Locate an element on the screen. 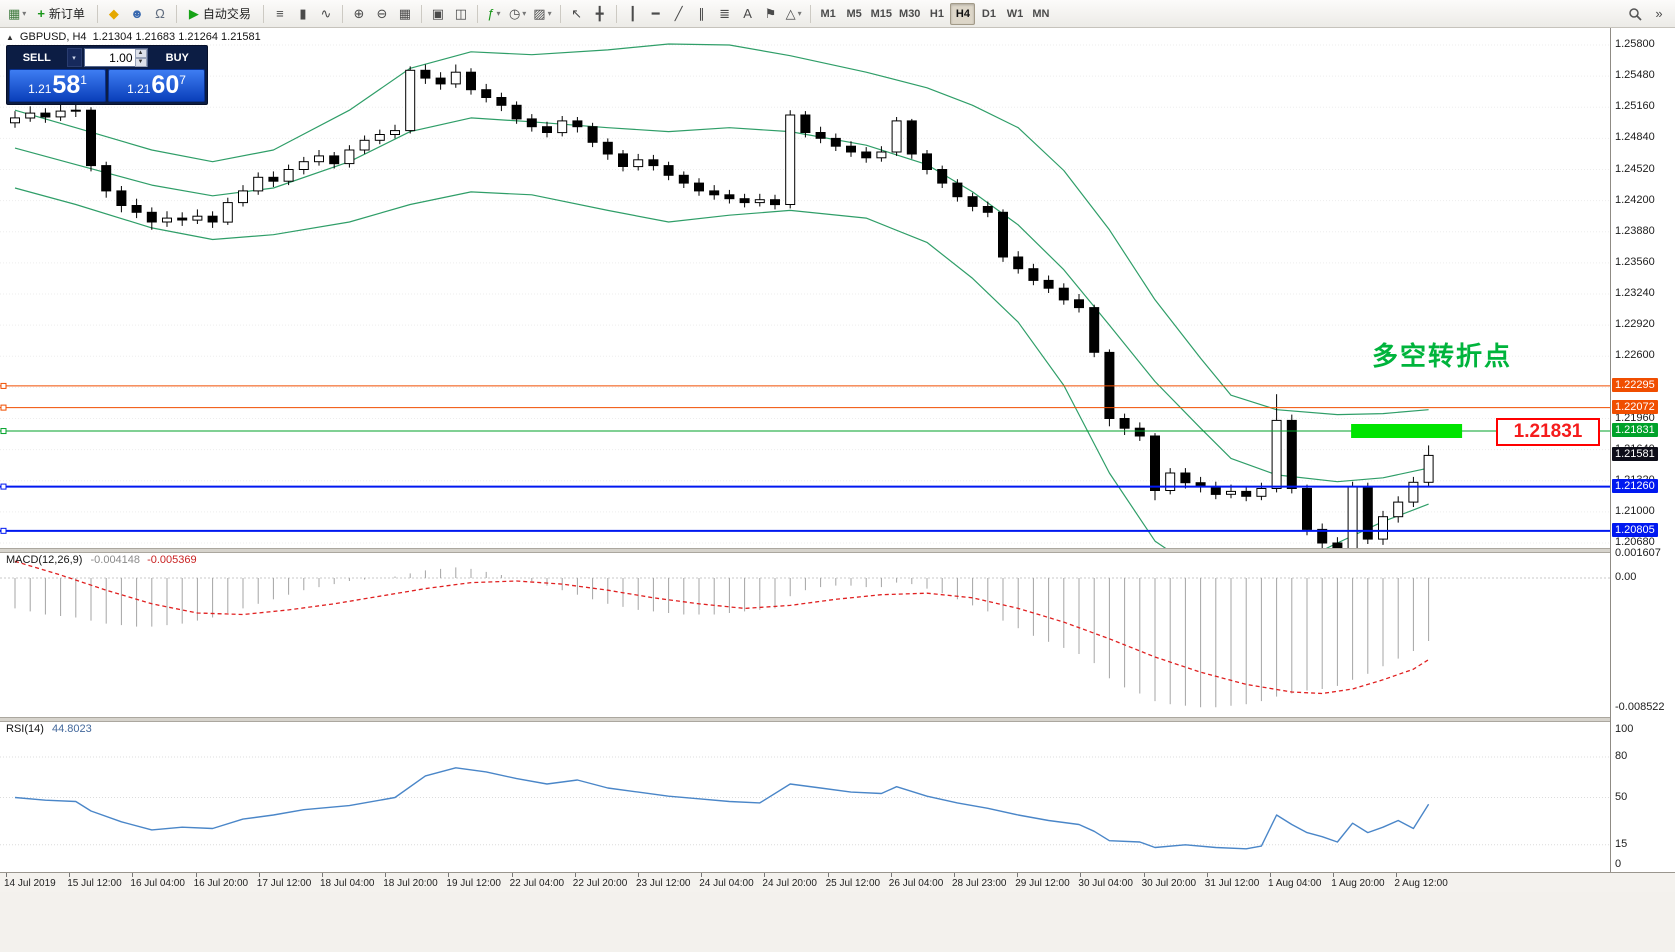 The width and height of the screenshot is (1675, 952). tf-m30-button: M30 is located at coordinates (909, 14).